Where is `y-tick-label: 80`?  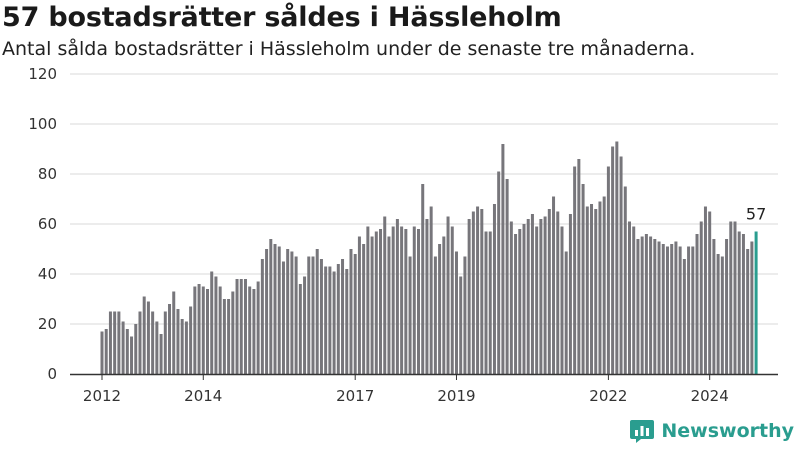
y-tick-label: 80 is located at coordinates (47, 174).